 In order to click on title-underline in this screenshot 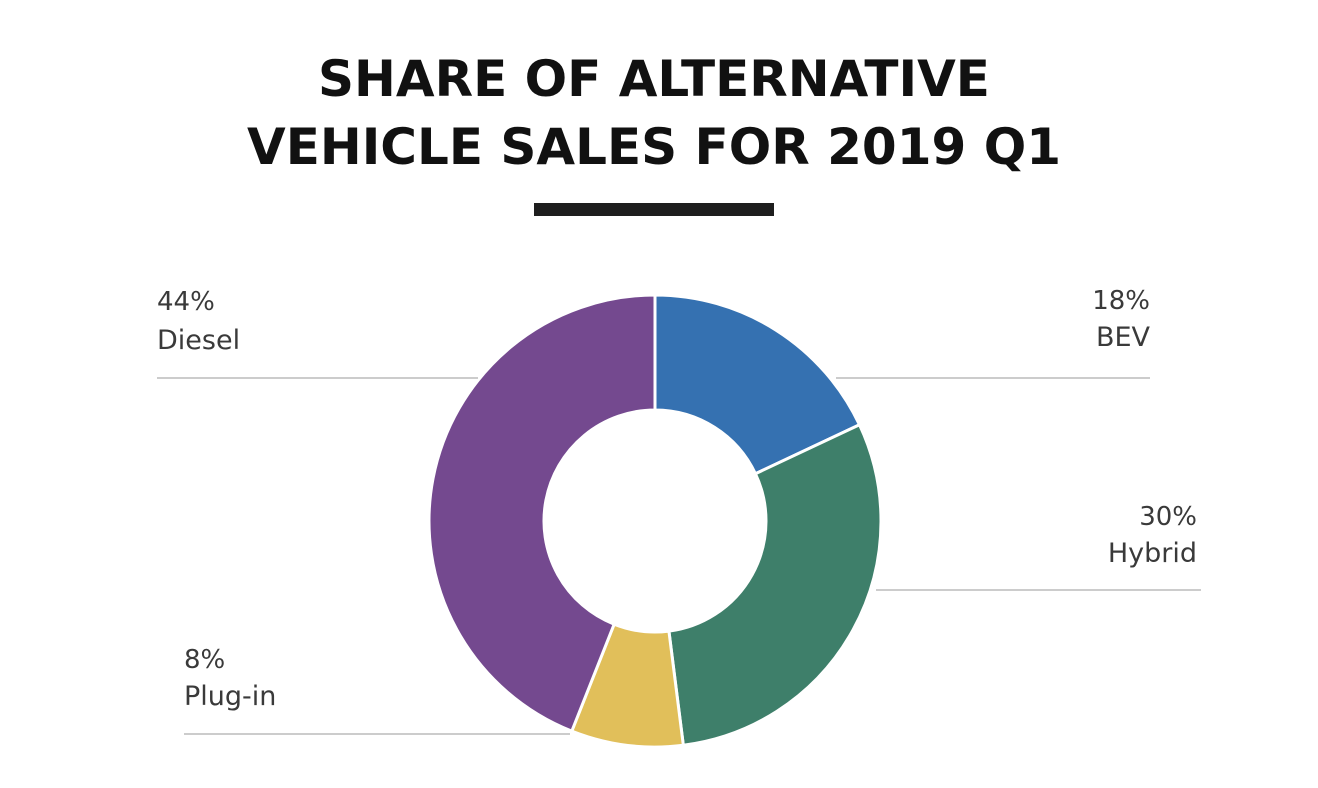, I will do `click(654, 209)`.